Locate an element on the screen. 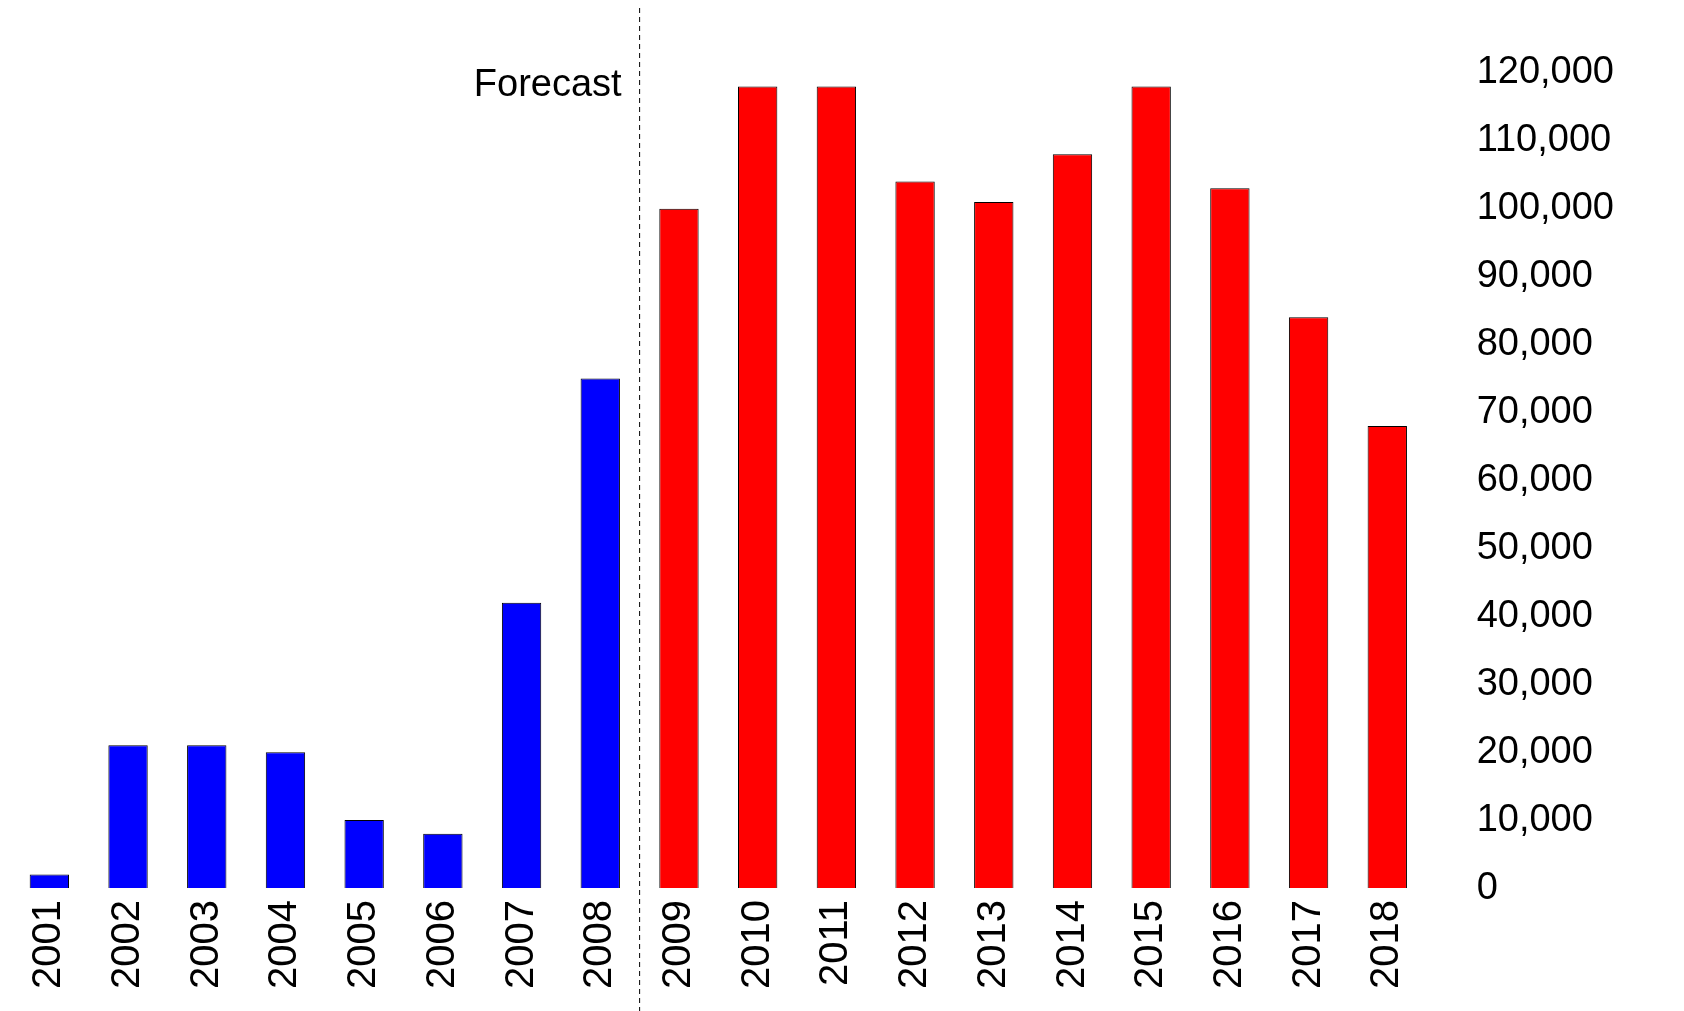  y-tick-label: 20,000 is located at coordinates (1534, 749).